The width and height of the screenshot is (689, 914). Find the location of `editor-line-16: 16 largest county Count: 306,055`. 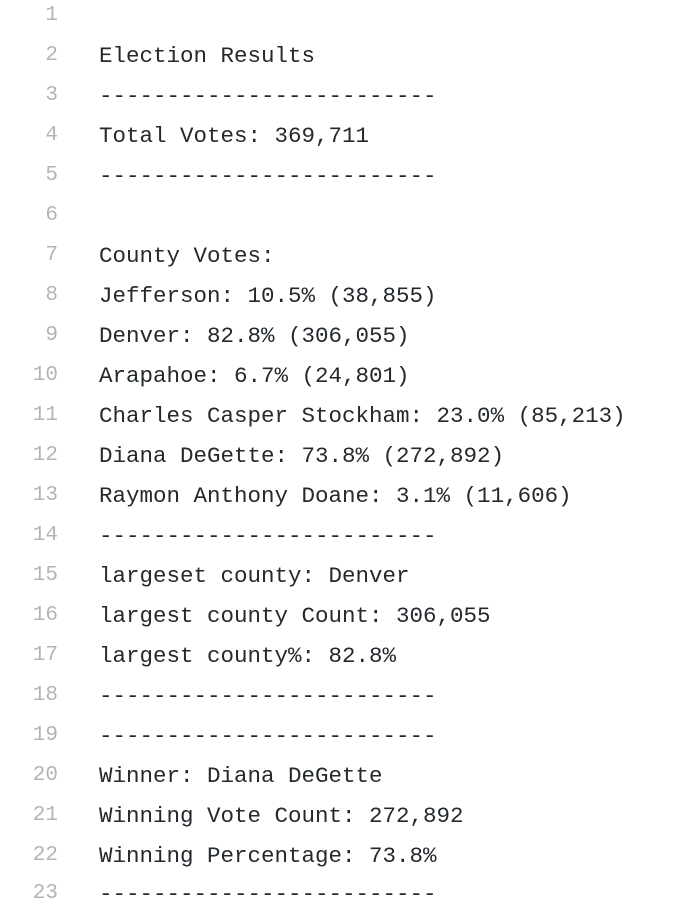

editor-line-16: 16 largest county Count: 306,055 is located at coordinates (344, 616).